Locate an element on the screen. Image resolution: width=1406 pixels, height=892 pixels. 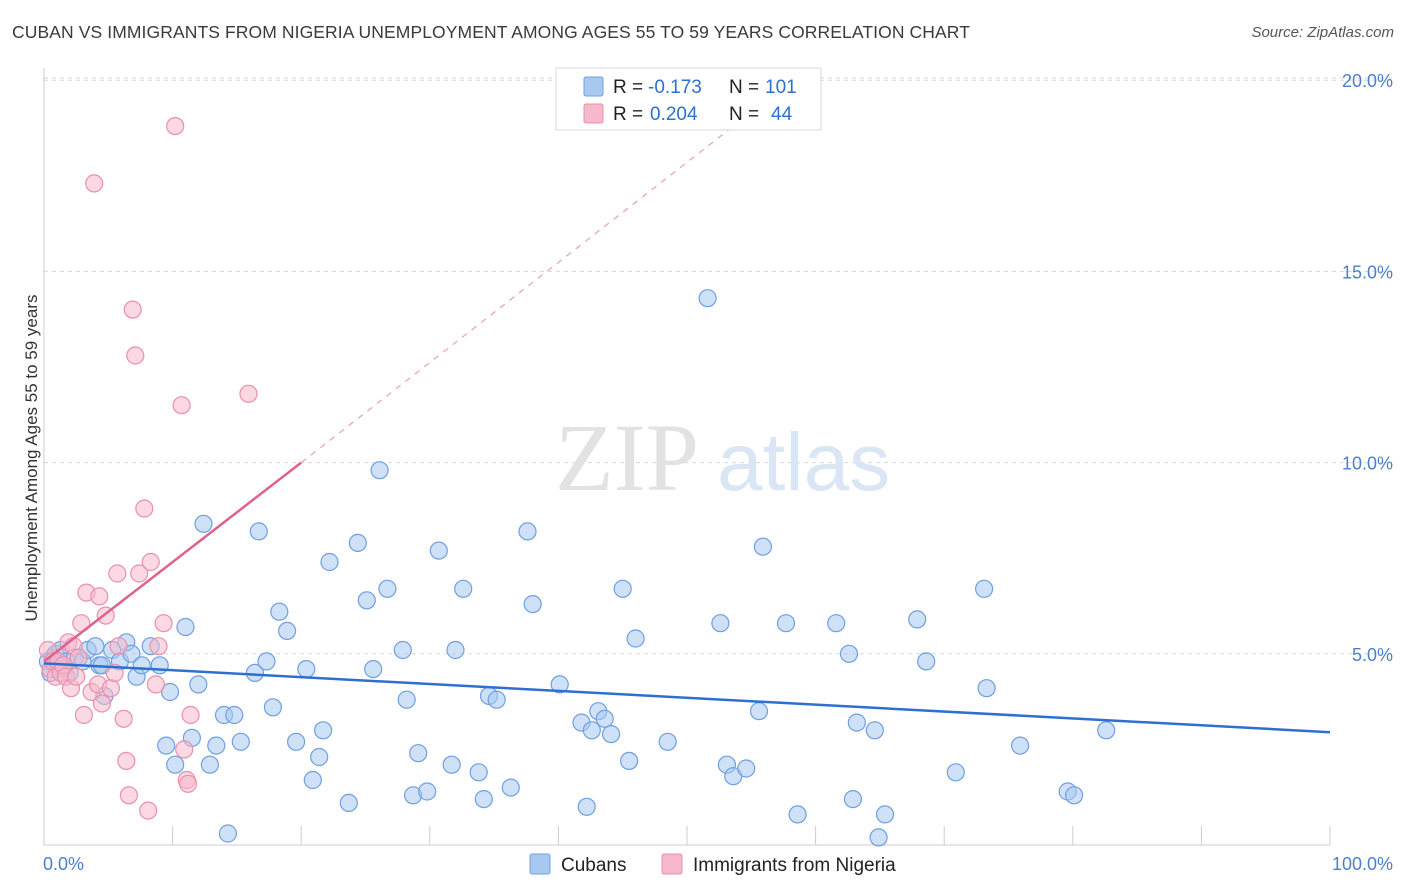
legend-n-label-cubans: N = is located at coordinates (744, 87).